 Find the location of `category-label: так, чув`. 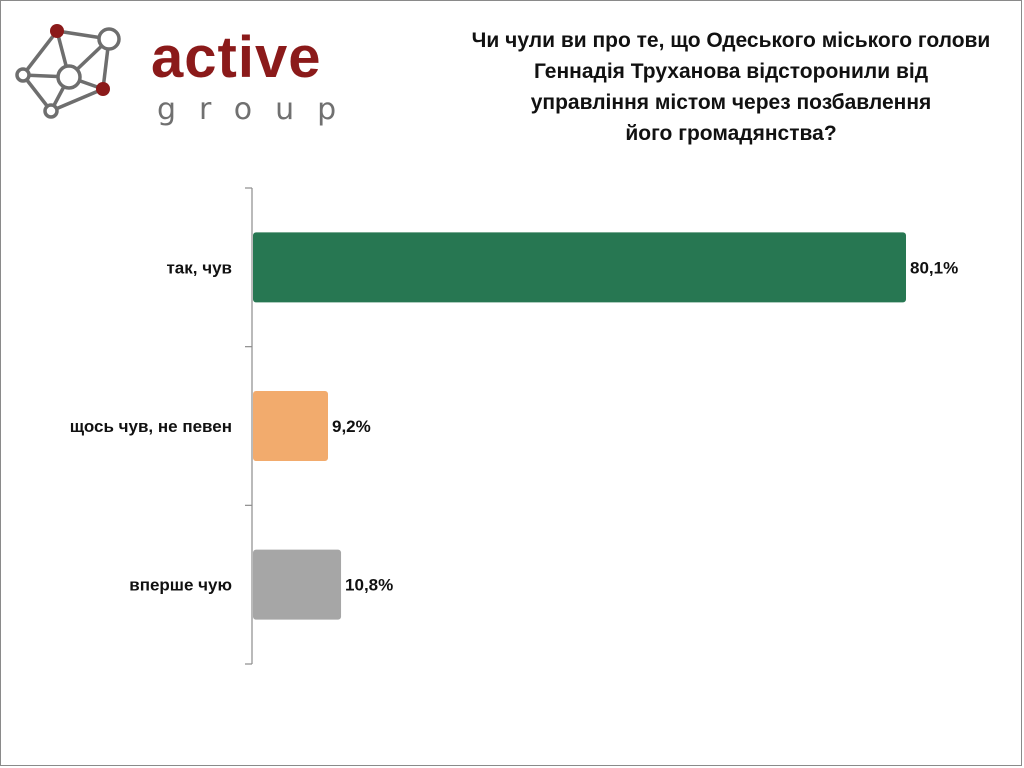

category-label: так, чув is located at coordinates (199, 267).